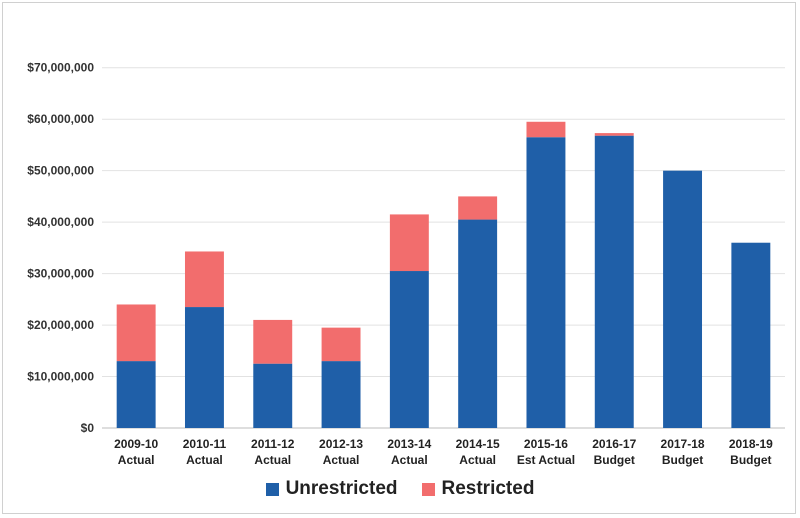 The height and width of the screenshot is (518, 800). Describe the element at coordinates (60, 119) in the screenshot. I see `y-tick-label: $60,000,000` at that location.